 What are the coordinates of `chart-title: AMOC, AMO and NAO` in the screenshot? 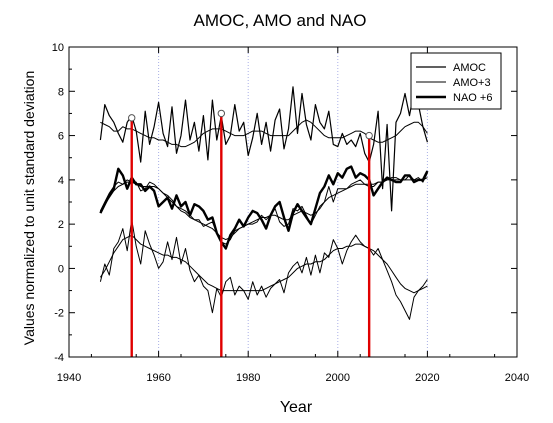 It's located at (280, 20).